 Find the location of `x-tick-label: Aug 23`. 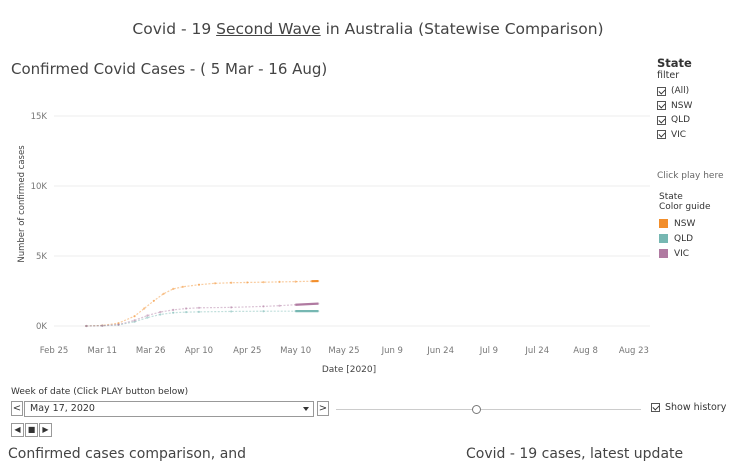

x-tick-label: Aug 23 is located at coordinates (634, 351).